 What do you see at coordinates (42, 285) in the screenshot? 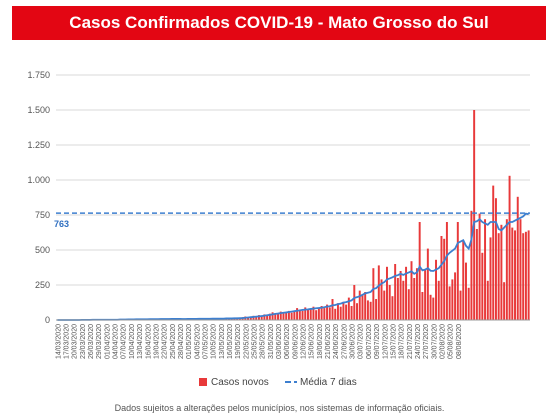
I see `y-tick-label: 250` at bounding box center [42, 285].